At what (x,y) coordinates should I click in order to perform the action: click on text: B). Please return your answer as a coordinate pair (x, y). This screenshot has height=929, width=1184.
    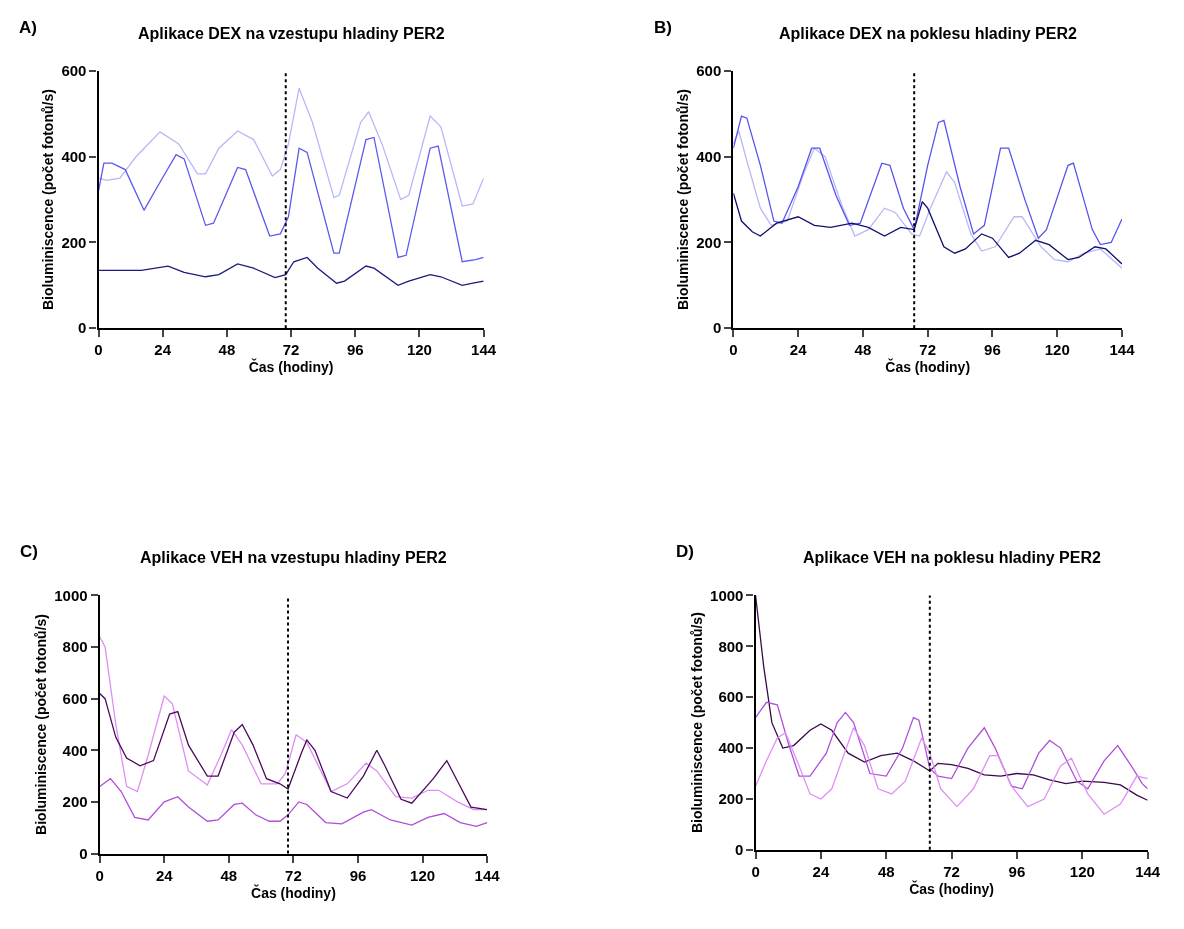
    Looking at the image, I should click on (663, 27).